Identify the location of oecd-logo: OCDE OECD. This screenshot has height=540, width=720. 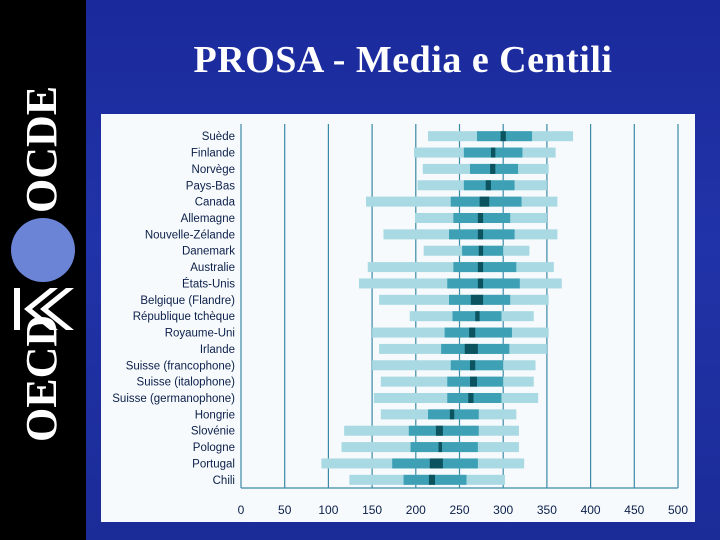
(43, 264).